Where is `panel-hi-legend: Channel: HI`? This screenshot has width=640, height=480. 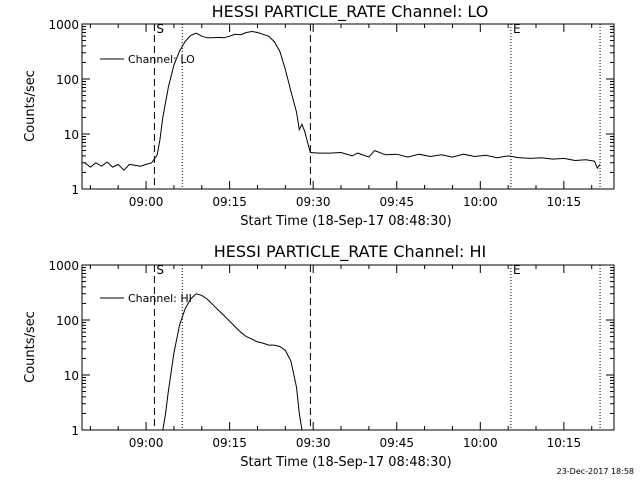 panel-hi-legend: Channel: HI is located at coordinates (146, 298).